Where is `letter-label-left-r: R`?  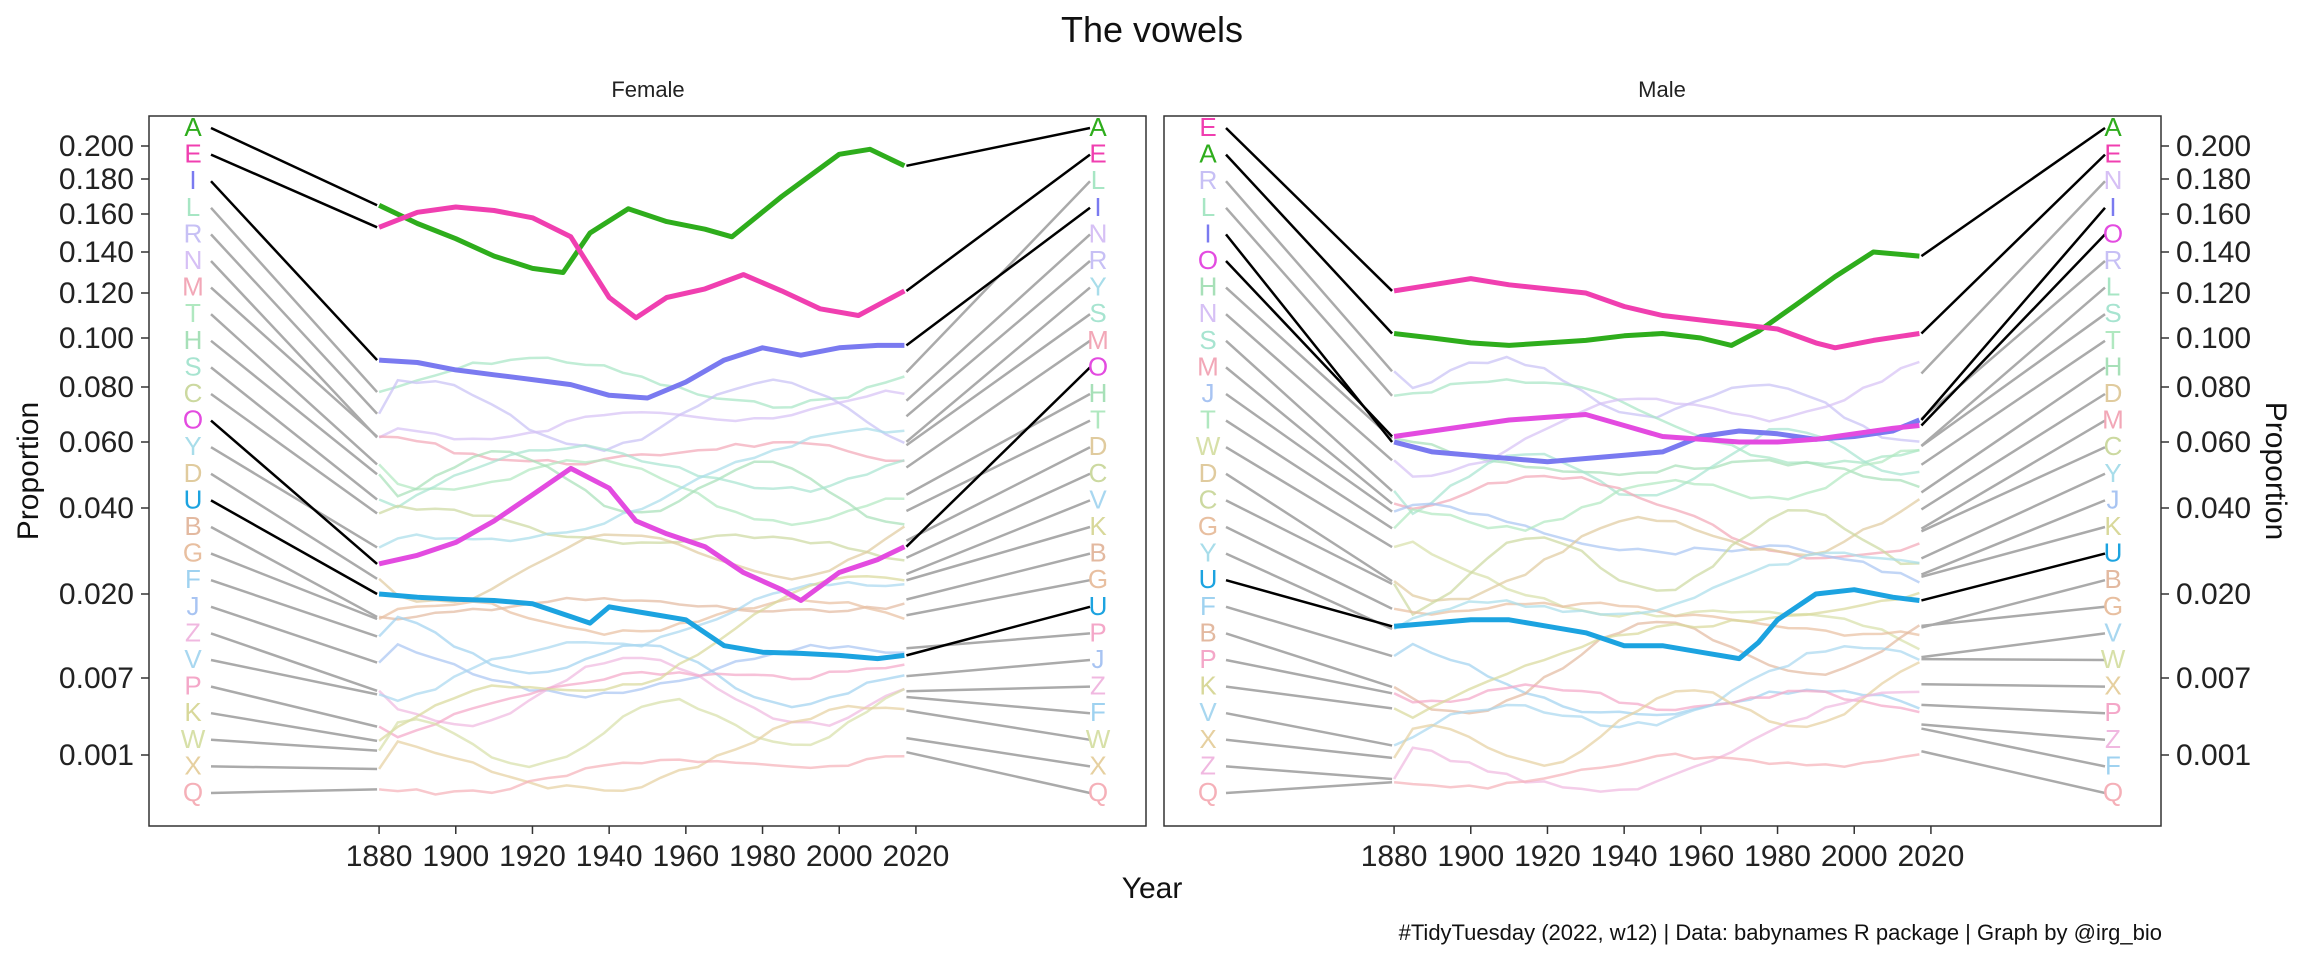 letter-label-left-r: R is located at coordinates (1208, 180).